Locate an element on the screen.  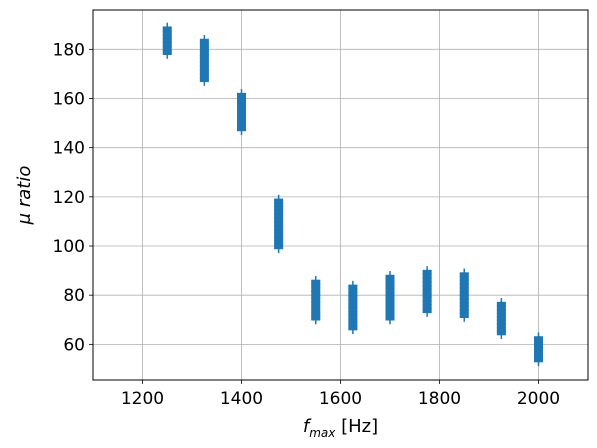
y-tick-label: 100 is located at coordinates (69, 247).